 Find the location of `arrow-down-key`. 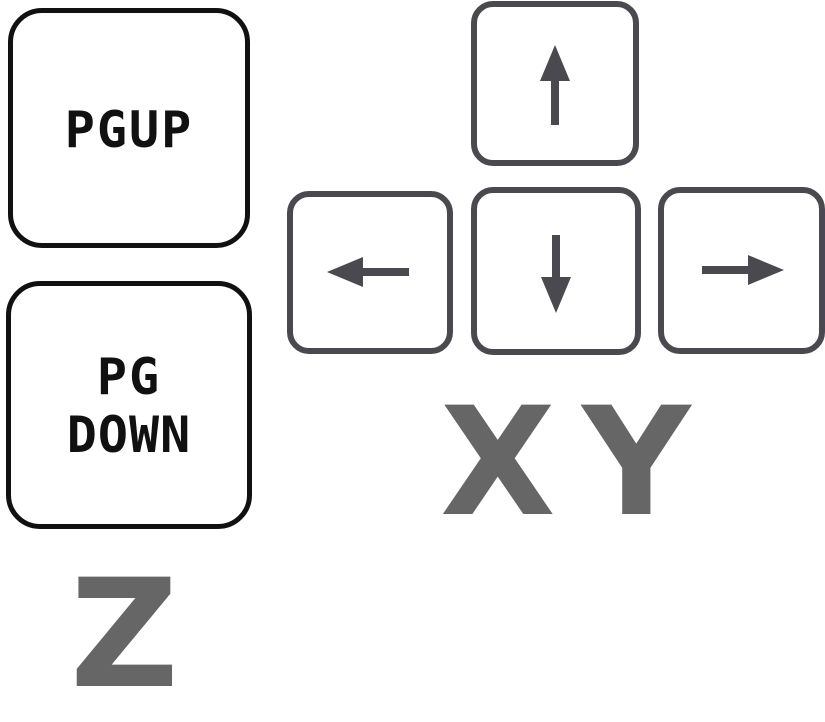

arrow-down-key is located at coordinates (556, 271).